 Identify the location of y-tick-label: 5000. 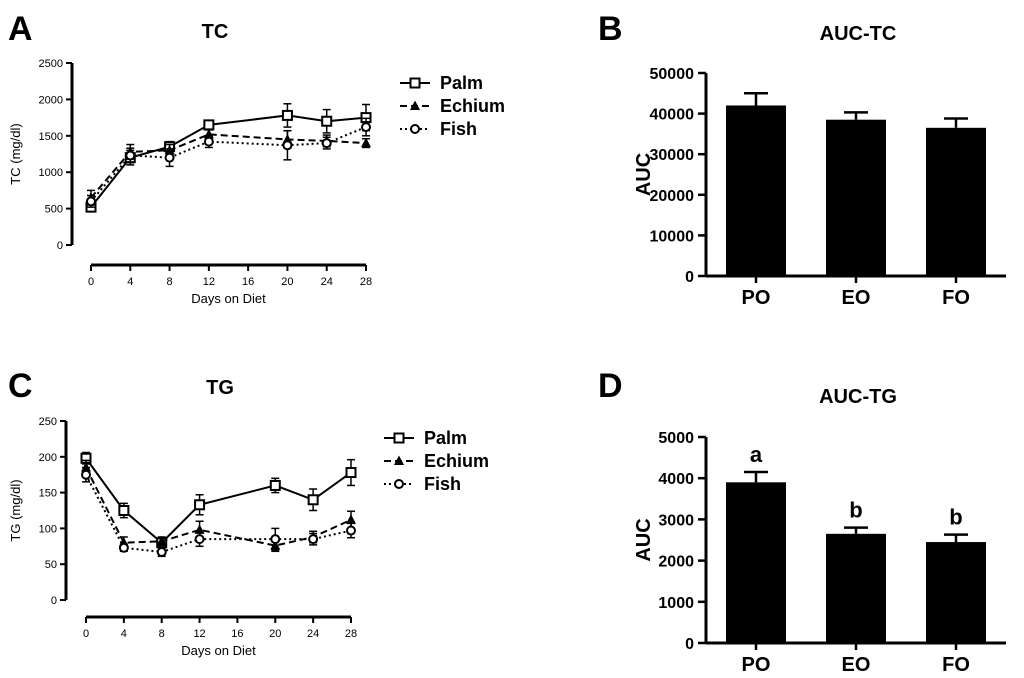
(676, 438).